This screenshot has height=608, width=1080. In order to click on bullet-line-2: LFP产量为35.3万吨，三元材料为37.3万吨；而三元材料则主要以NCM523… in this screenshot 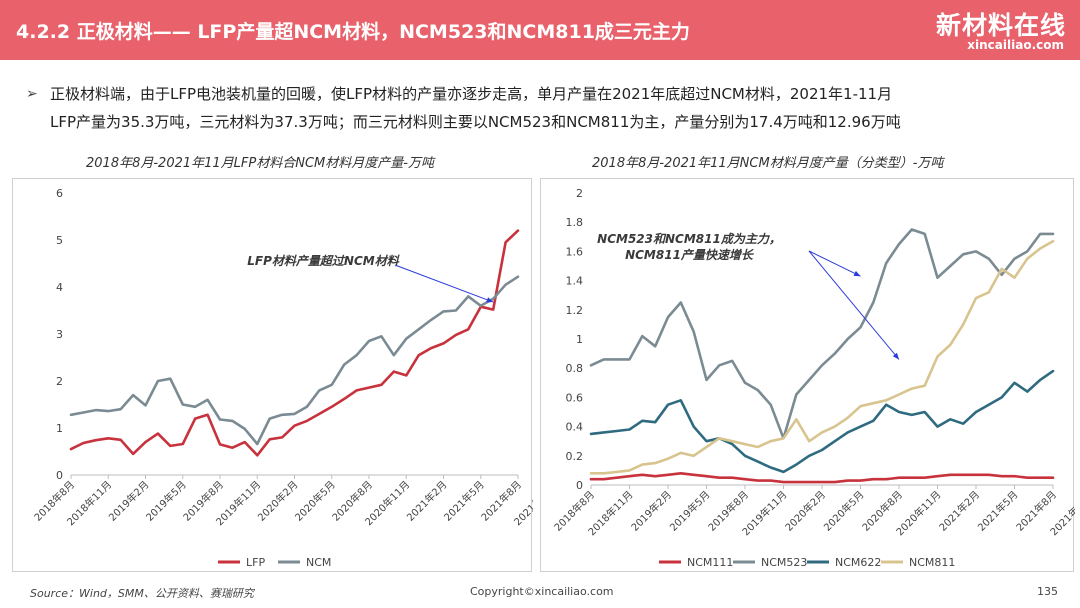, I will do `click(475, 122)`.